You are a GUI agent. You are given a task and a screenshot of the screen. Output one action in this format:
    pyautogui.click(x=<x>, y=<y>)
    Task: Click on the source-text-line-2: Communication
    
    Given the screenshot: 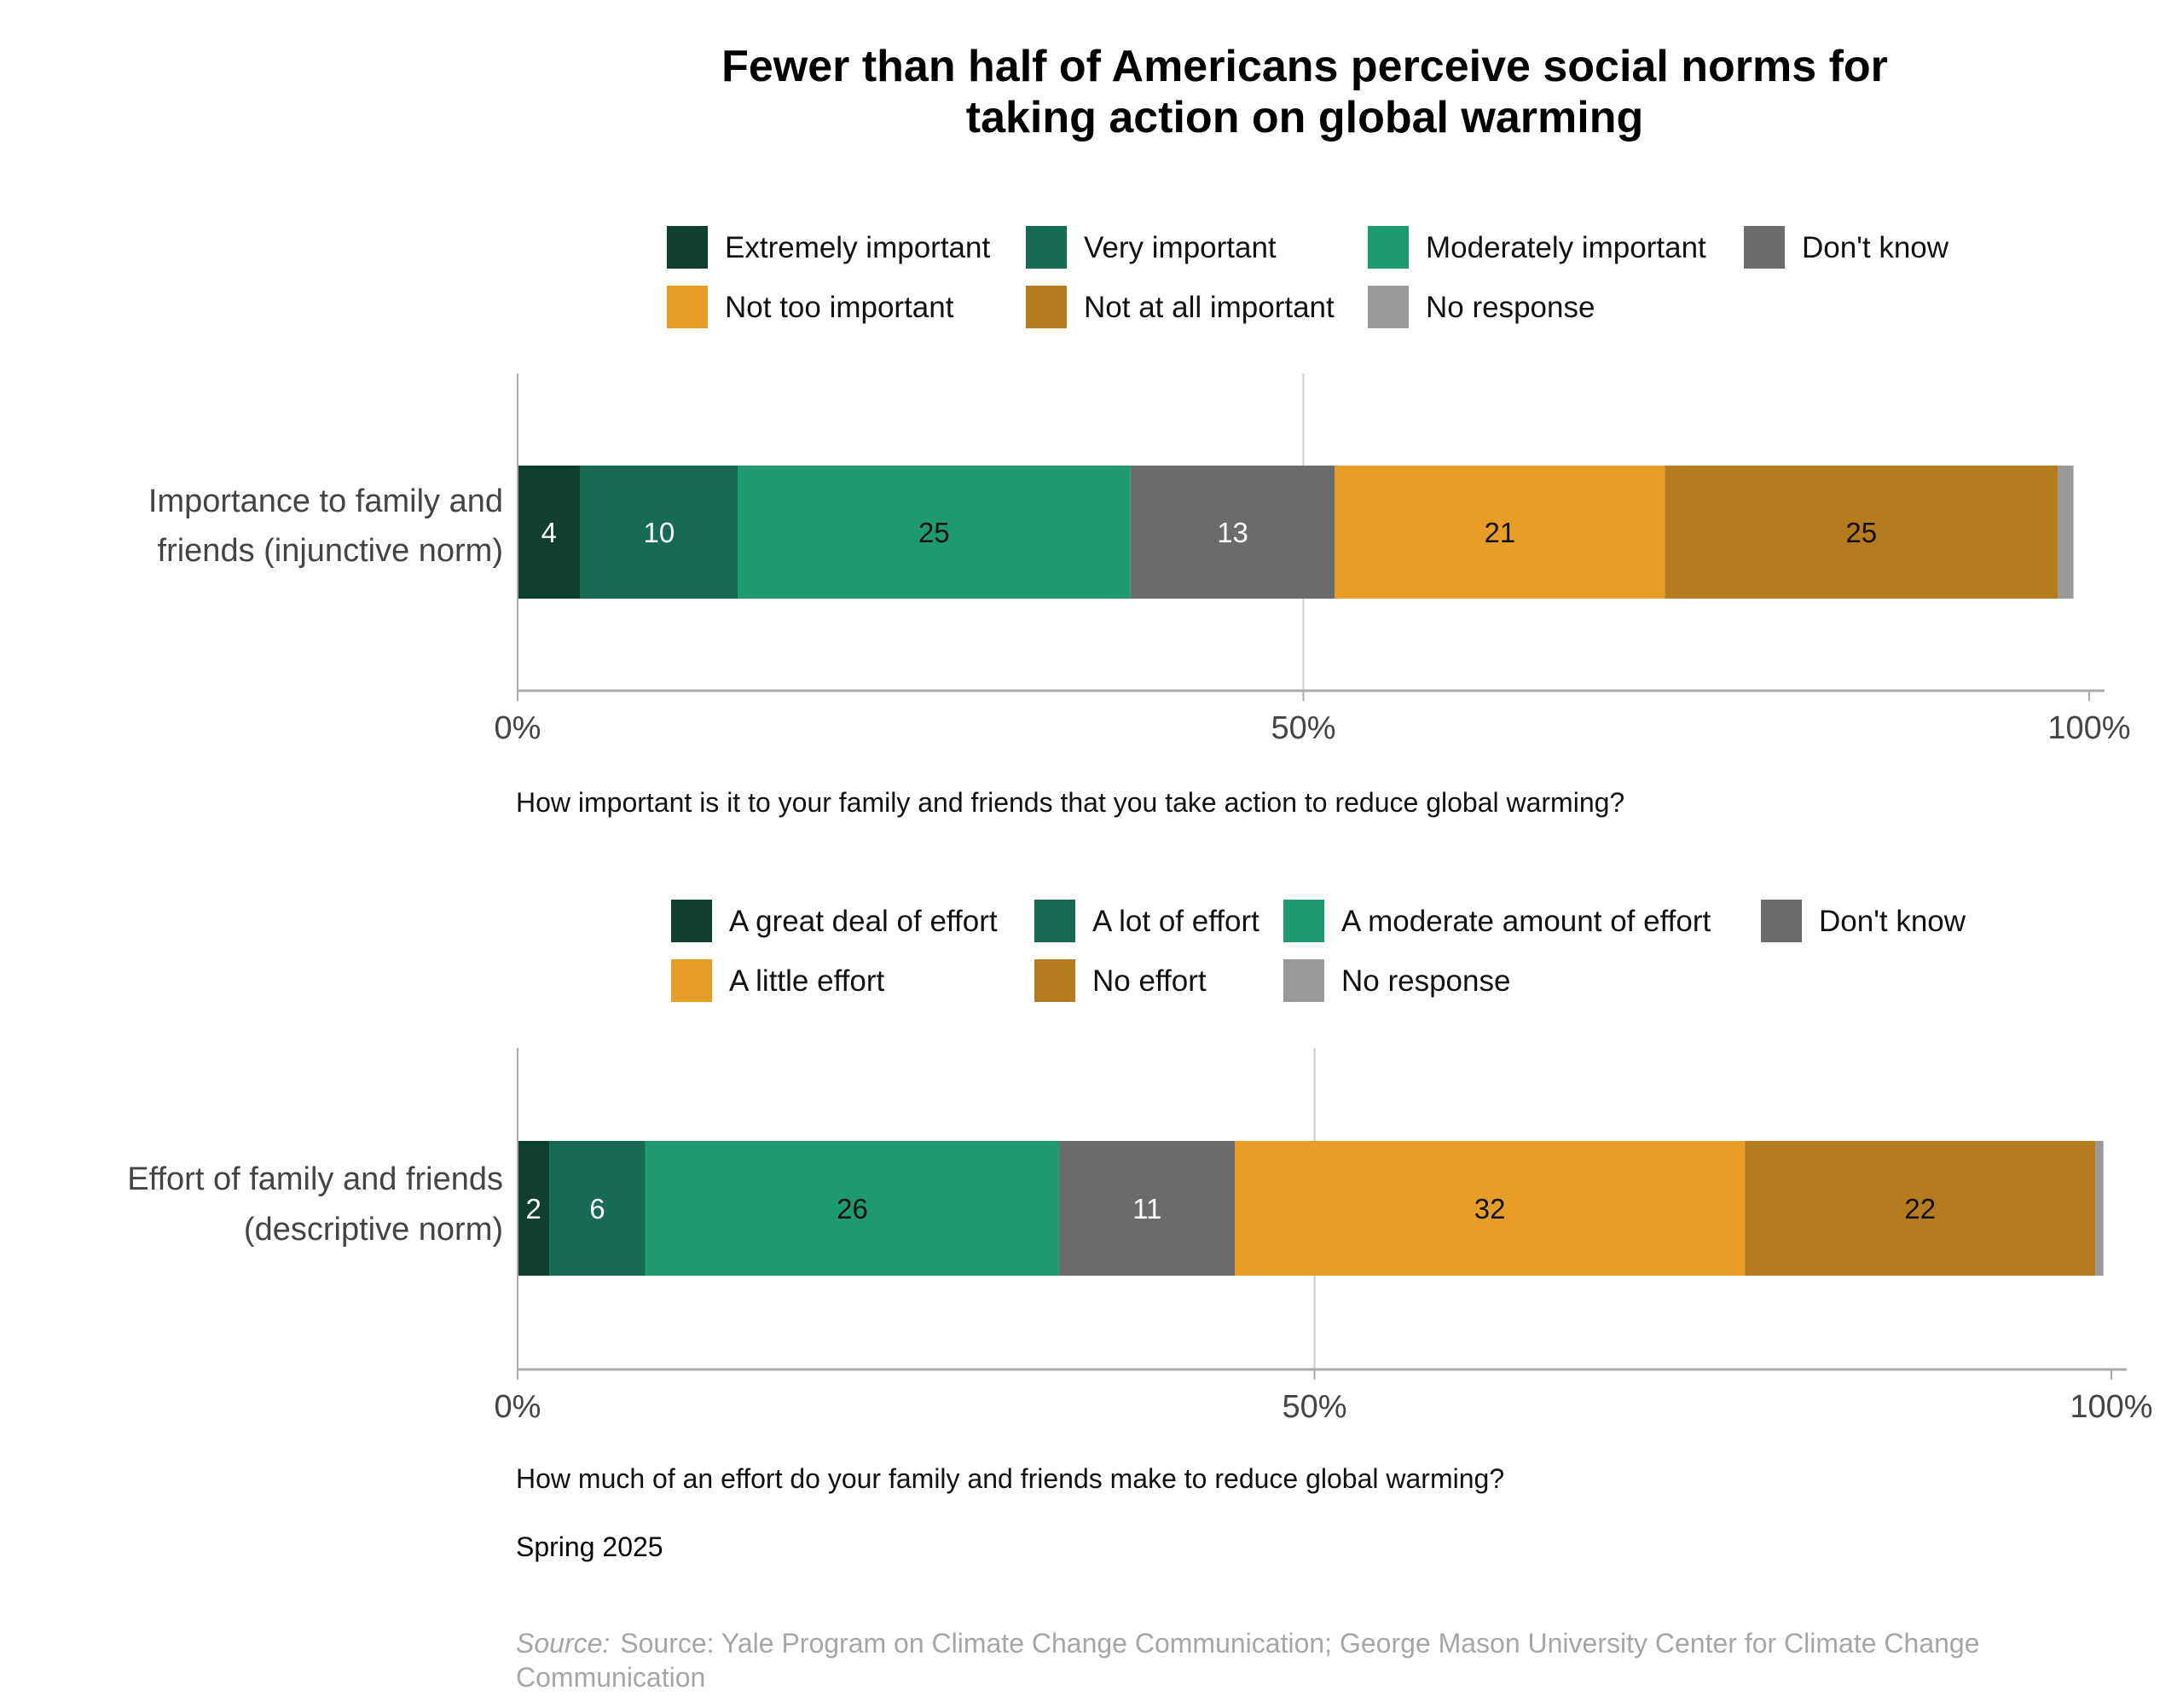 What is the action you would take?
    pyautogui.click(x=610, y=1677)
    